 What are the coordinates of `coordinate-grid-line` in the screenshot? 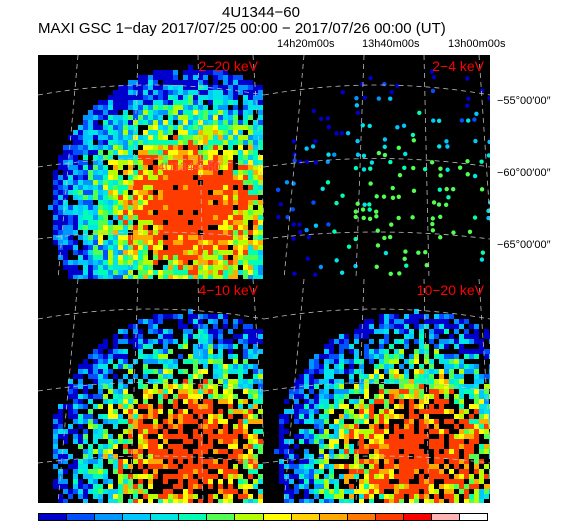 It's located at (377, 235).